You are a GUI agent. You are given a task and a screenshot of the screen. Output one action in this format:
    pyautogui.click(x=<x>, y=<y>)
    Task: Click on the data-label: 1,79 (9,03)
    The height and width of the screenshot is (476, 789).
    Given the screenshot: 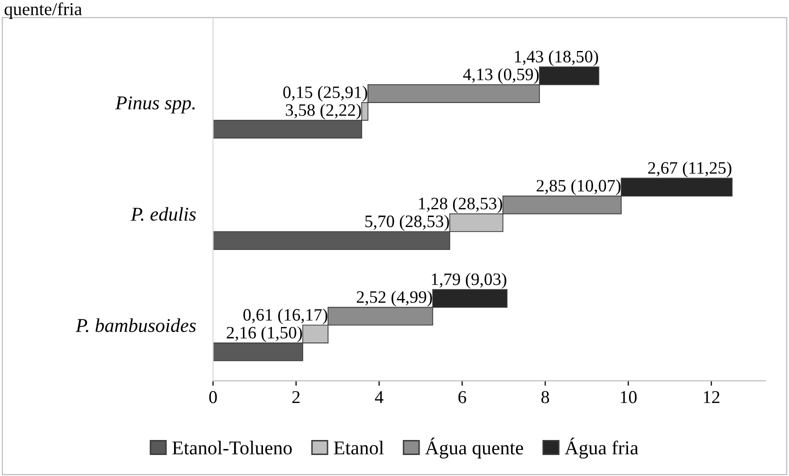 What is the action you would take?
    pyautogui.click(x=469, y=280)
    